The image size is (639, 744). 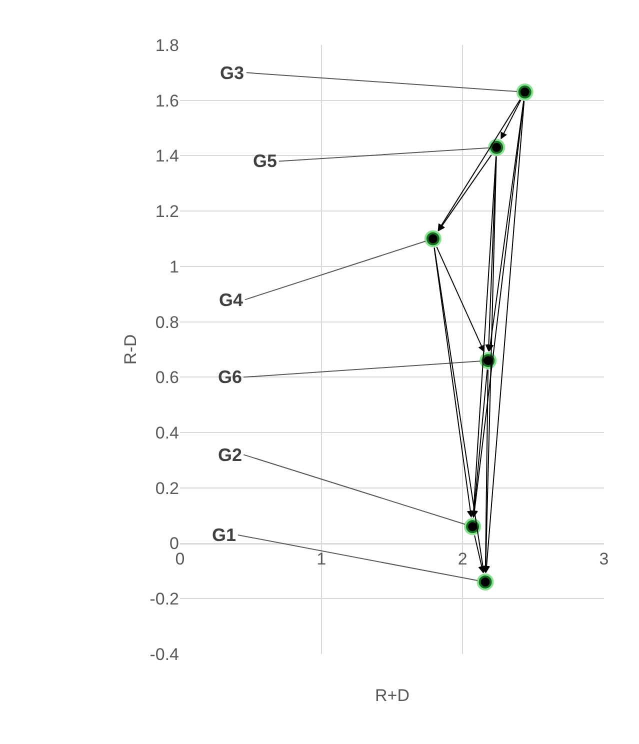 I want to click on annotation: G3, so click(x=232, y=73).